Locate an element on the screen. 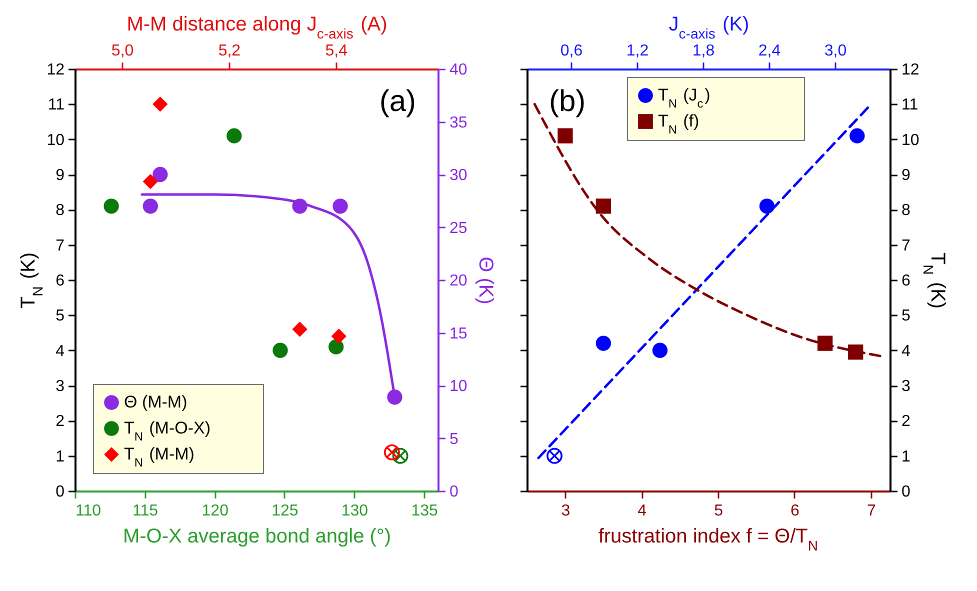 Image resolution: width=977 pixels, height=591 pixels. x-tick-label: 3 is located at coordinates (565, 511).